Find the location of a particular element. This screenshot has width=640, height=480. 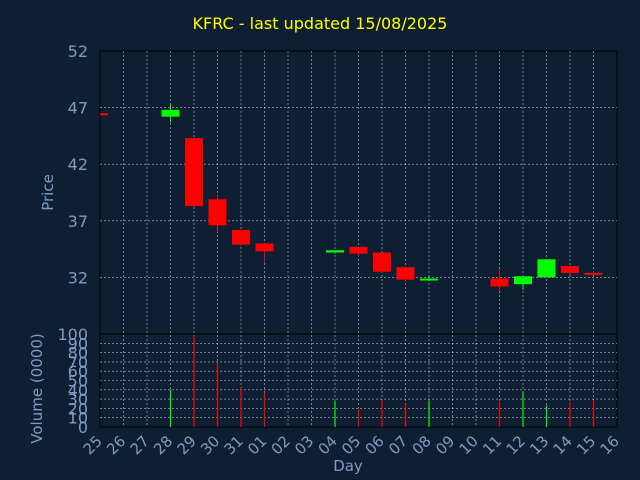

x-tick-label: 28 is located at coordinates (163, 445).